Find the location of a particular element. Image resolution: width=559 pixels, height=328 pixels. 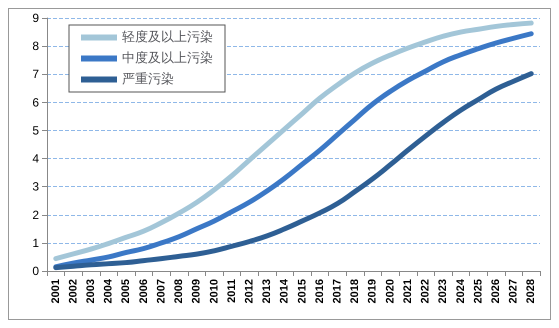

x-tick-label: 2008 is located at coordinates (179, 291).